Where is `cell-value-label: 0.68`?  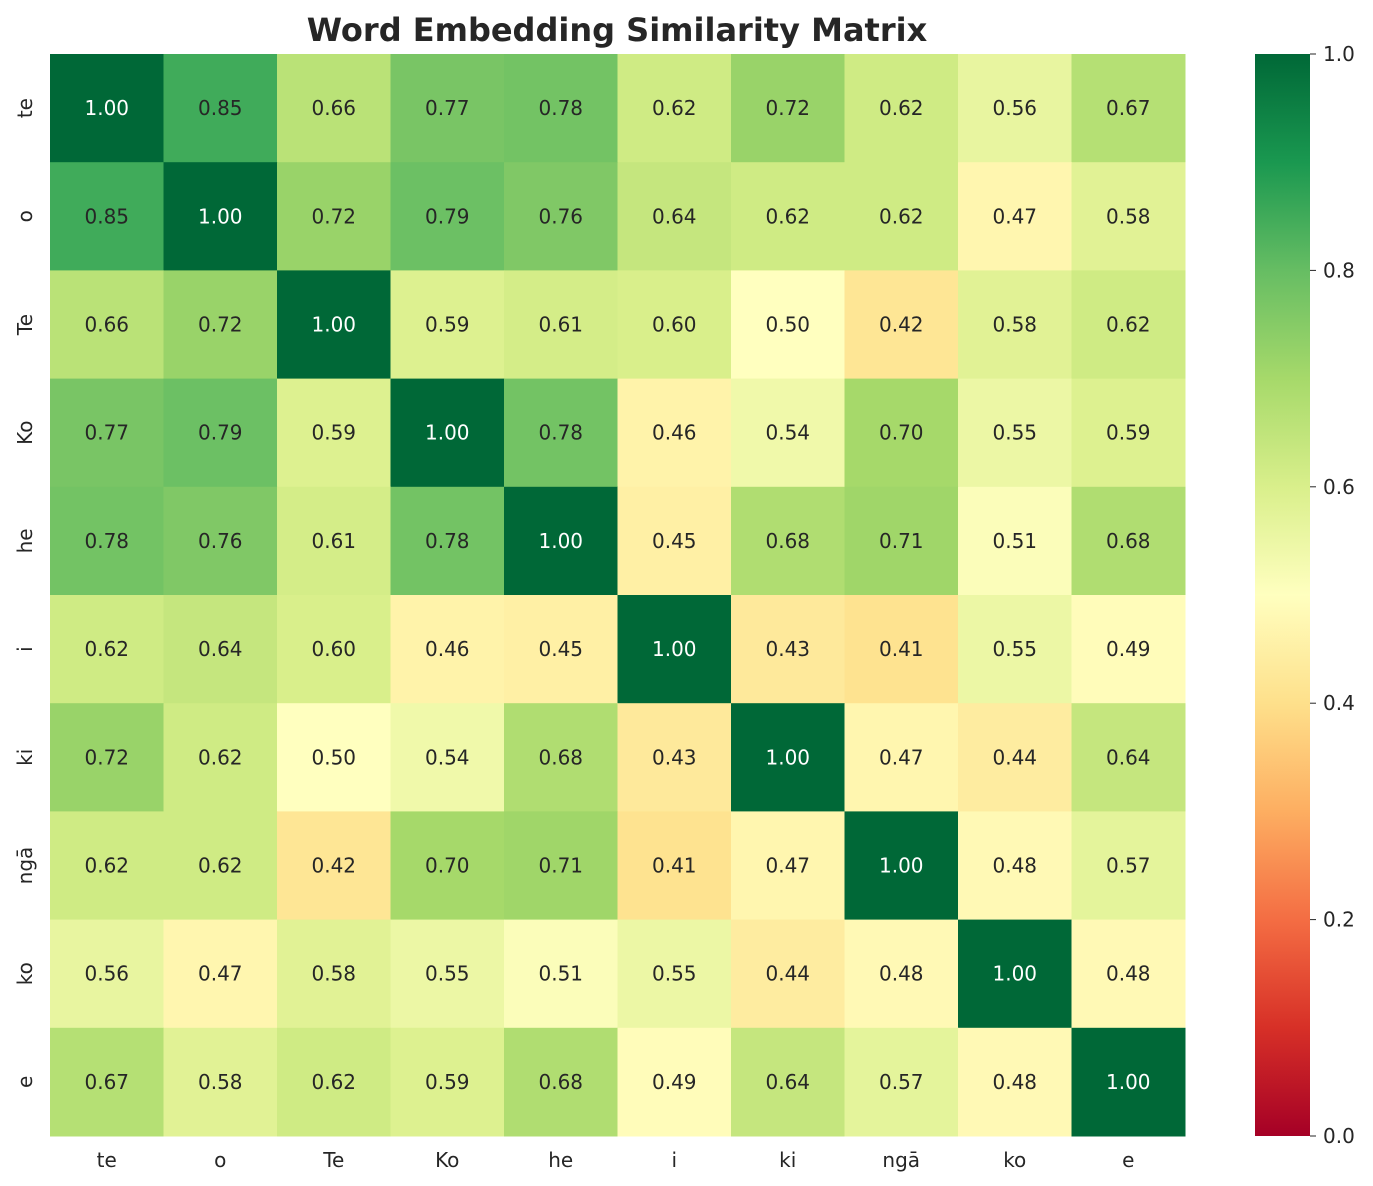
cell-value-label: 0.68 is located at coordinates (1128, 541).